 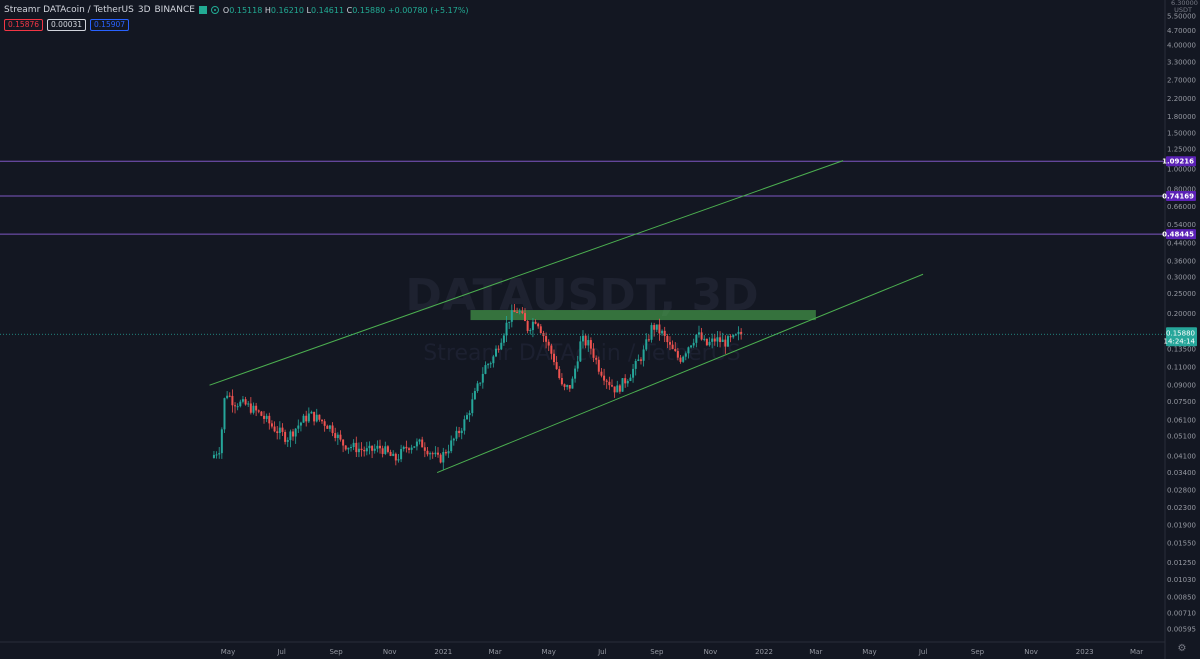 What do you see at coordinates (764, 652) in the screenshot?
I see `time-tick-label: 2022` at bounding box center [764, 652].